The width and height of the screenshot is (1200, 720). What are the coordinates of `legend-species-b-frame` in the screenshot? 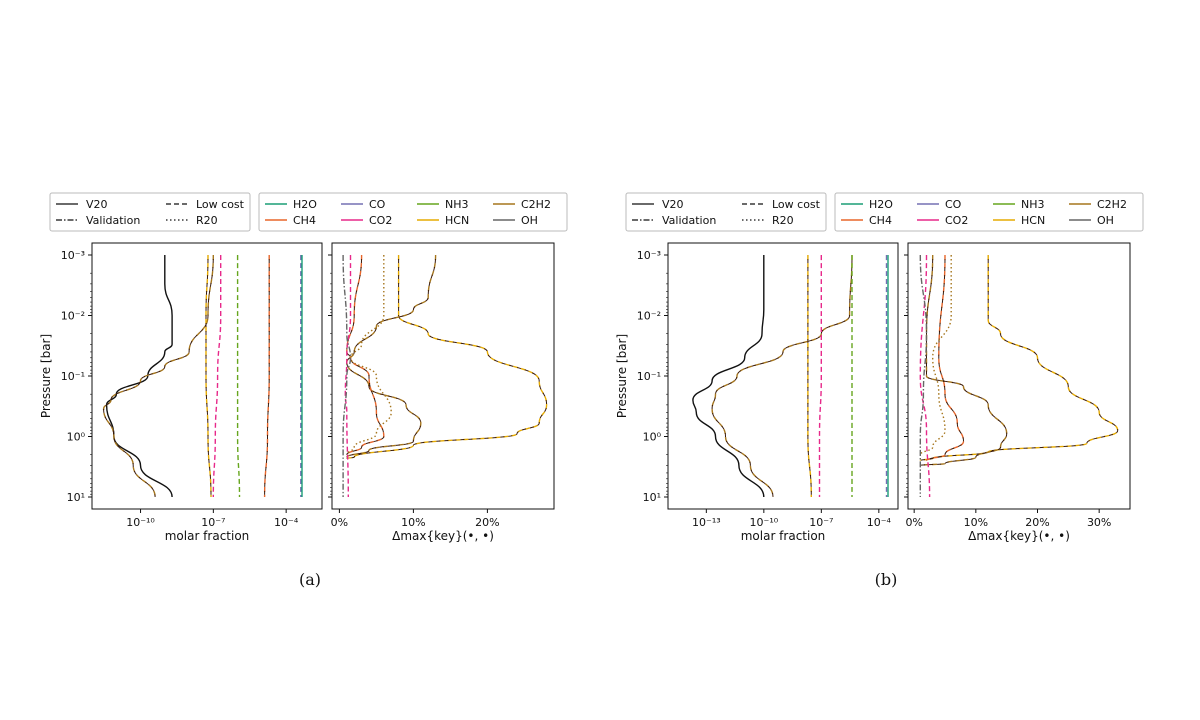 It's located at (989, 212).